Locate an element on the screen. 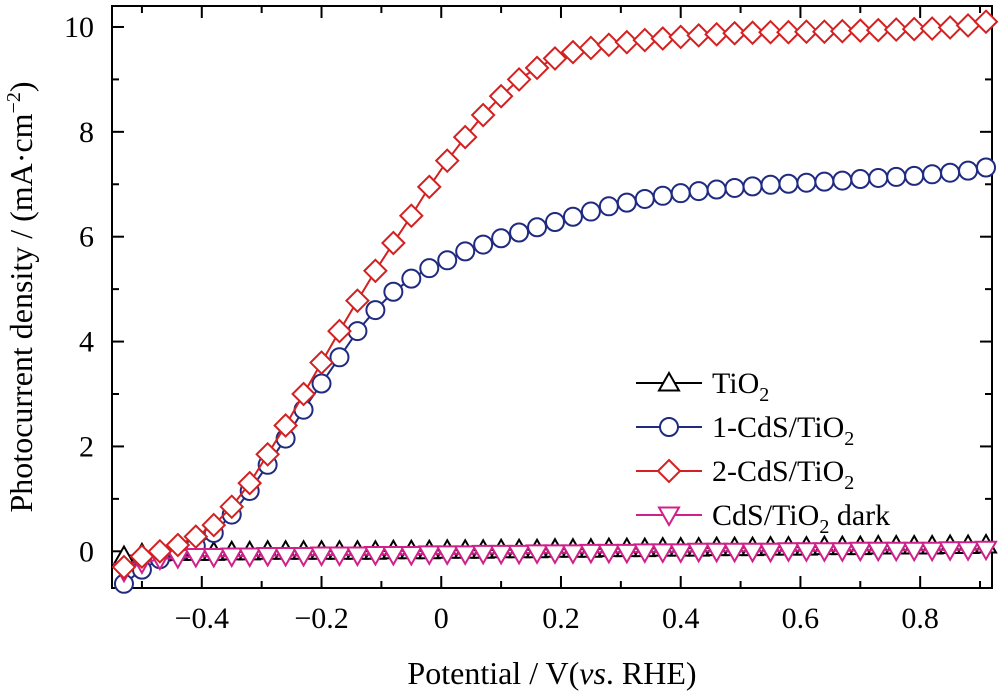  x-tick-label: −0.4 is located at coordinates (202, 618).